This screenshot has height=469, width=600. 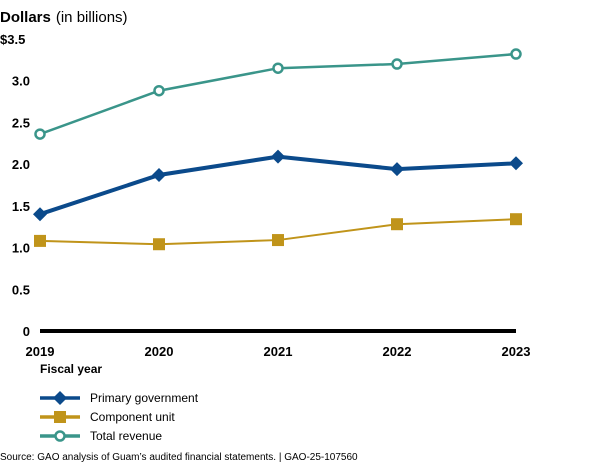 What do you see at coordinates (40, 351) in the screenshot?
I see `x-tick-label: 2019` at bounding box center [40, 351].